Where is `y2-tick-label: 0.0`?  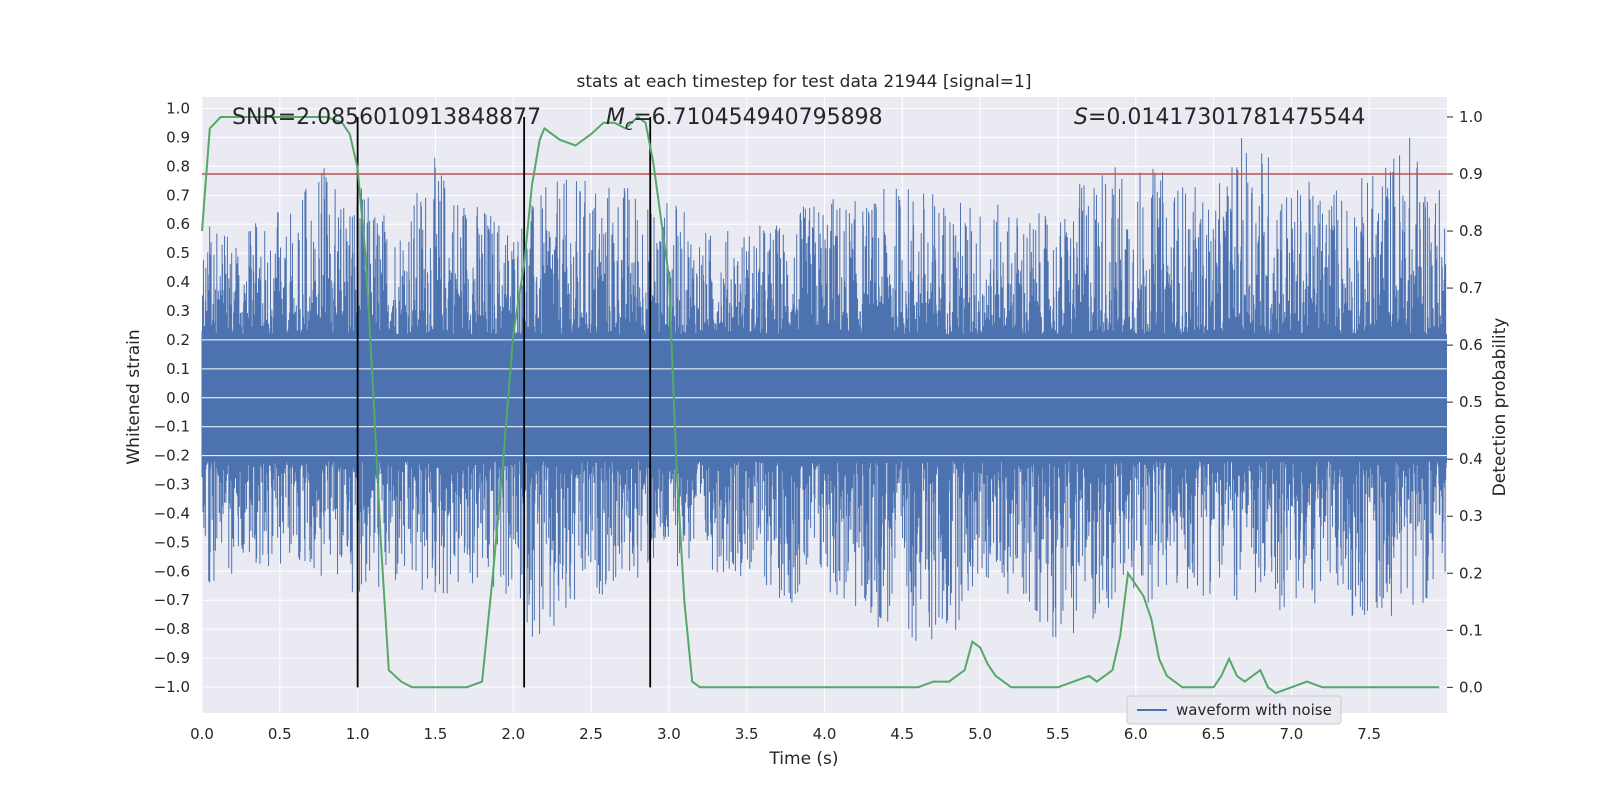 y2-tick-label: 0.0 is located at coordinates (1471, 687).